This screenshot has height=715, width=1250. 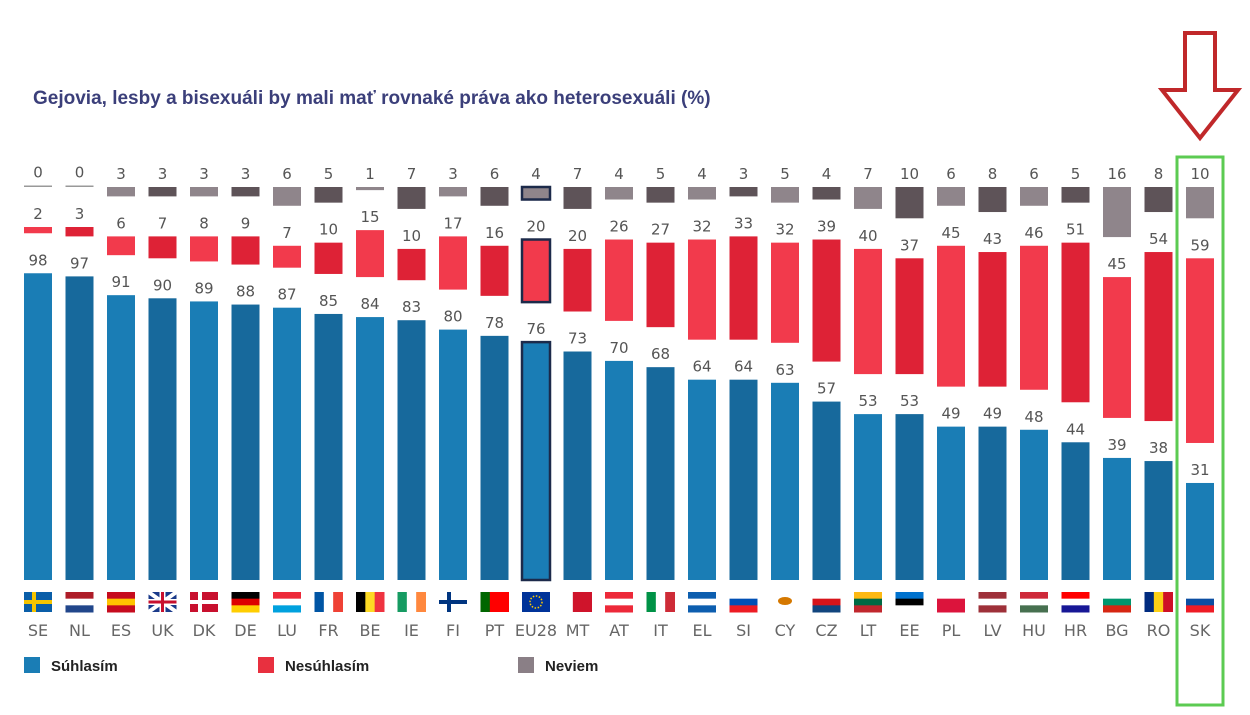 What do you see at coordinates (412, 174) in the screenshot?
I see `label-dontknow-IE: 7` at bounding box center [412, 174].